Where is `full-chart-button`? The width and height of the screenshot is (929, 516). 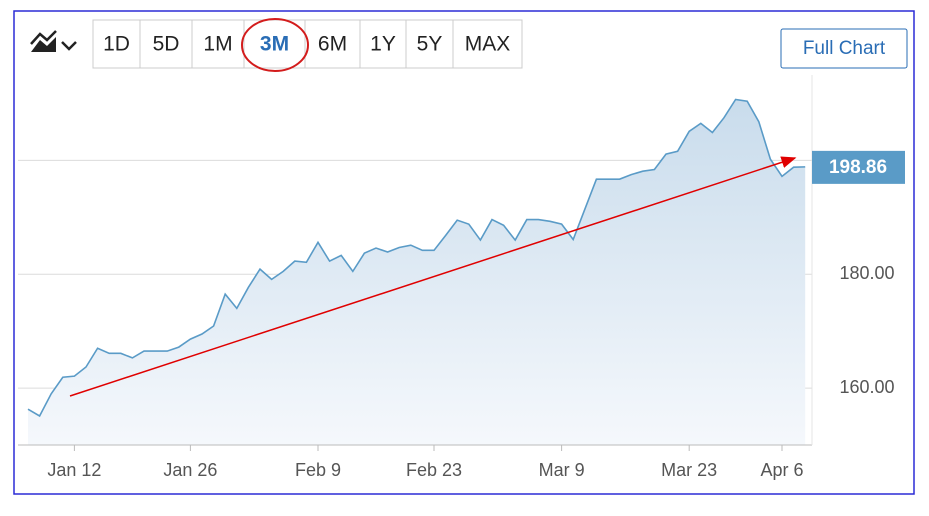 full-chart-button is located at coordinates (844, 48).